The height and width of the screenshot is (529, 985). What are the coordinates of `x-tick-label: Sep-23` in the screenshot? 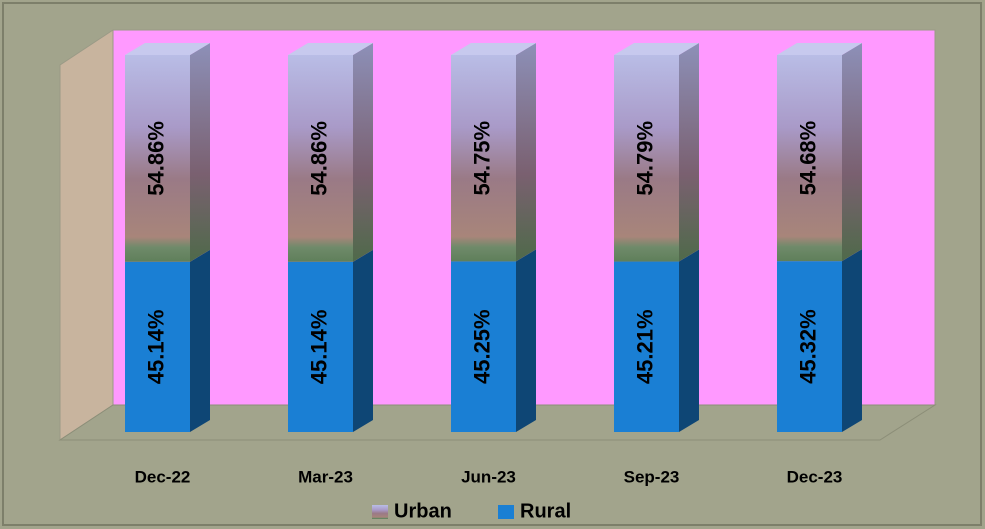 It's located at (652, 476).